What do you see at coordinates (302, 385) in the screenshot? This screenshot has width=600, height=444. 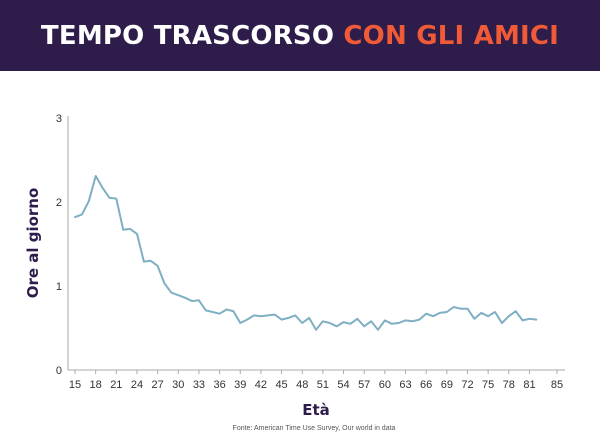 I see `x-tick-label: 48` at bounding box center [302, 385].